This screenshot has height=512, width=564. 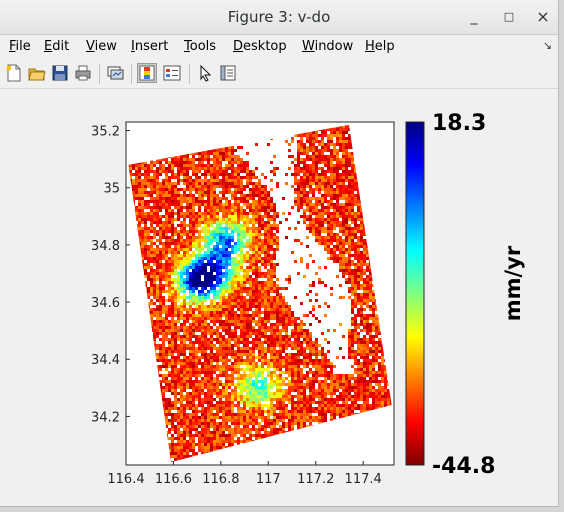 What do you see at coordinates (48, 46) in the screenshot?
I see `menu-mnemonic: E` at bounding box center [48, 46].